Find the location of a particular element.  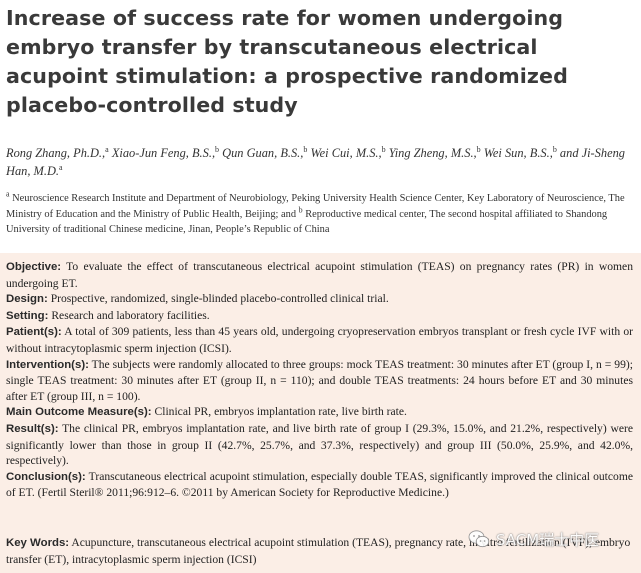

author: Ying Zheng, M.S.,b is located at coordinates (434, 152).